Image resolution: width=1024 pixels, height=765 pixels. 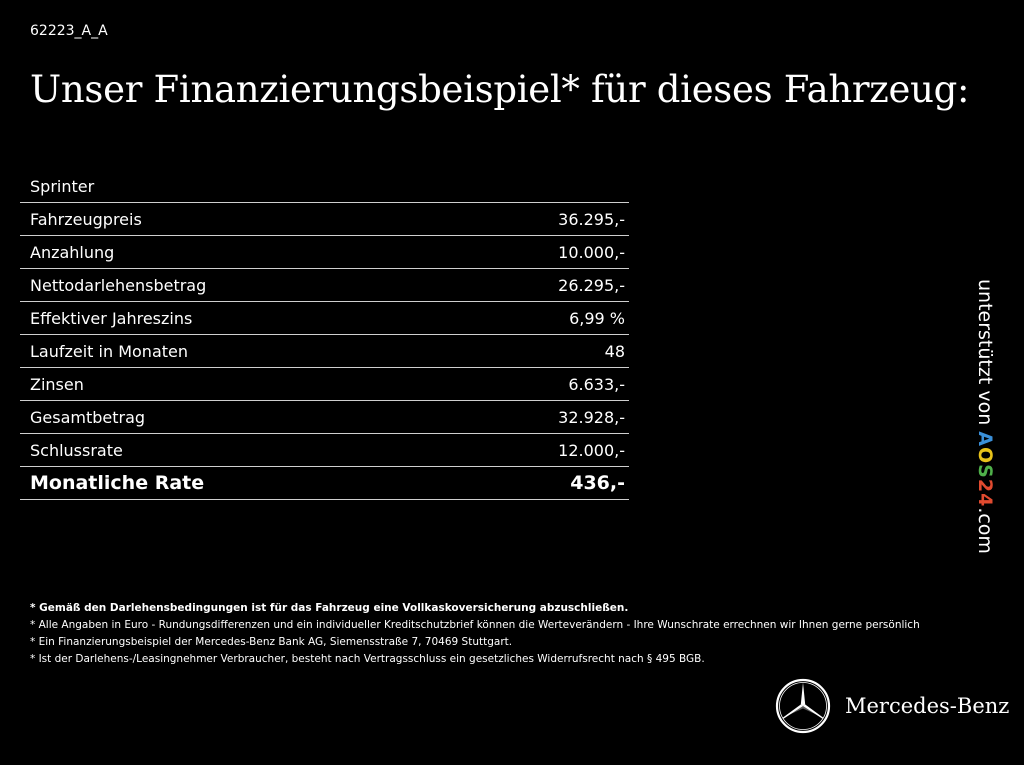 I want to click on table-row: Anzahlung 10.000,-, so click(x=324, y=252).